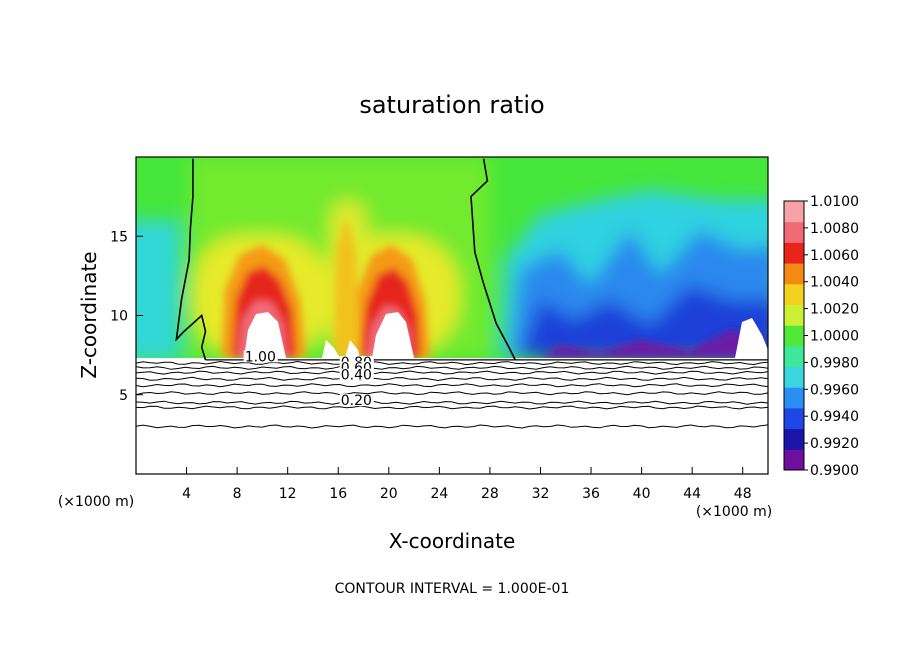 This screenshot has height=654, width=904. Describe the element at coordinates (89, 314) in the screenshot. I see `y-axis-label: Z-coordinate` at that location.